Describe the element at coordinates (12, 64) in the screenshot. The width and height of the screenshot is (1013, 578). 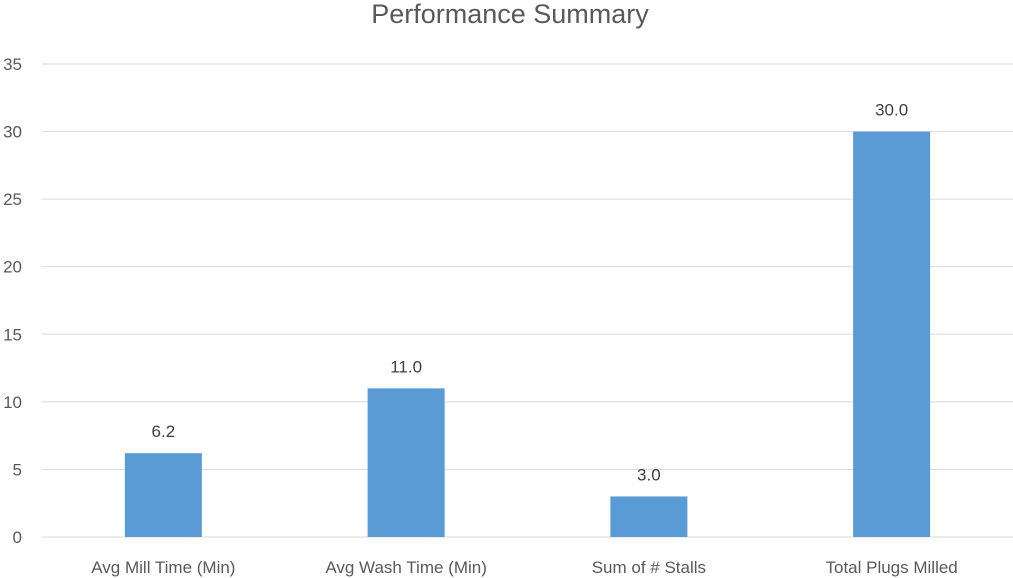
I see `y-tick-label: 35` at that location.